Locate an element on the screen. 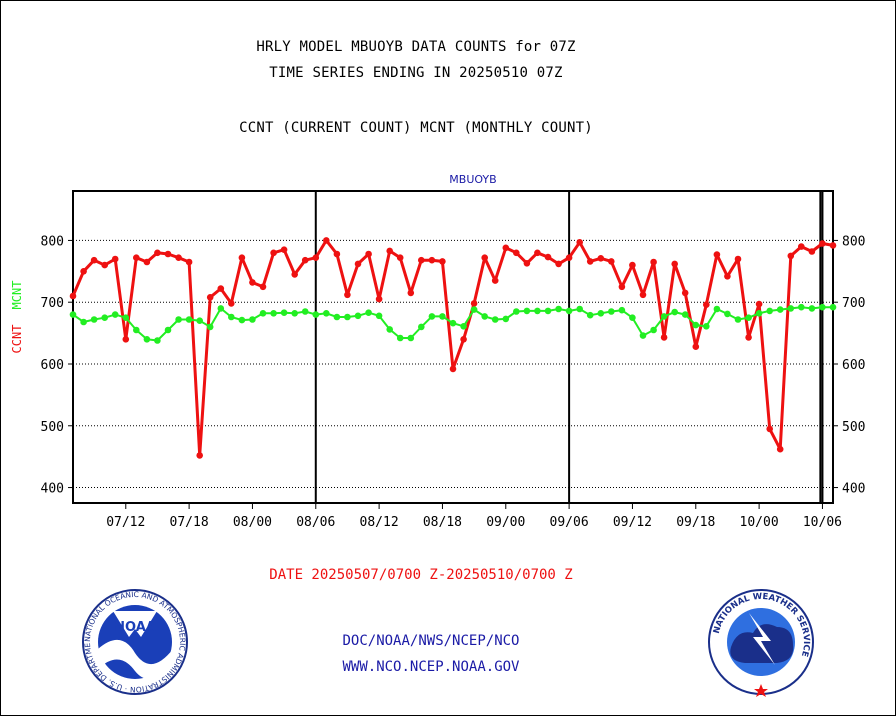 The width and height of the screenshot is (896, 716). x-tick-label-10-06: 10/06 is located at coordinates (822, 522).